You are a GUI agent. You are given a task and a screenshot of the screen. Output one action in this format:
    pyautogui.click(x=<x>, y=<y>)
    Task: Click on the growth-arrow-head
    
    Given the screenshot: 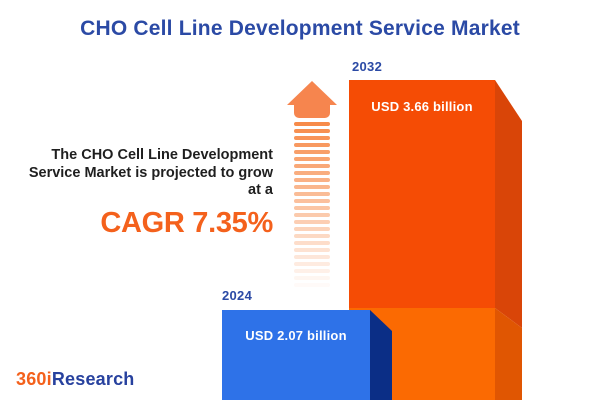 What is the action you would take?
    pyautogui.click(x=312, y=93)
    